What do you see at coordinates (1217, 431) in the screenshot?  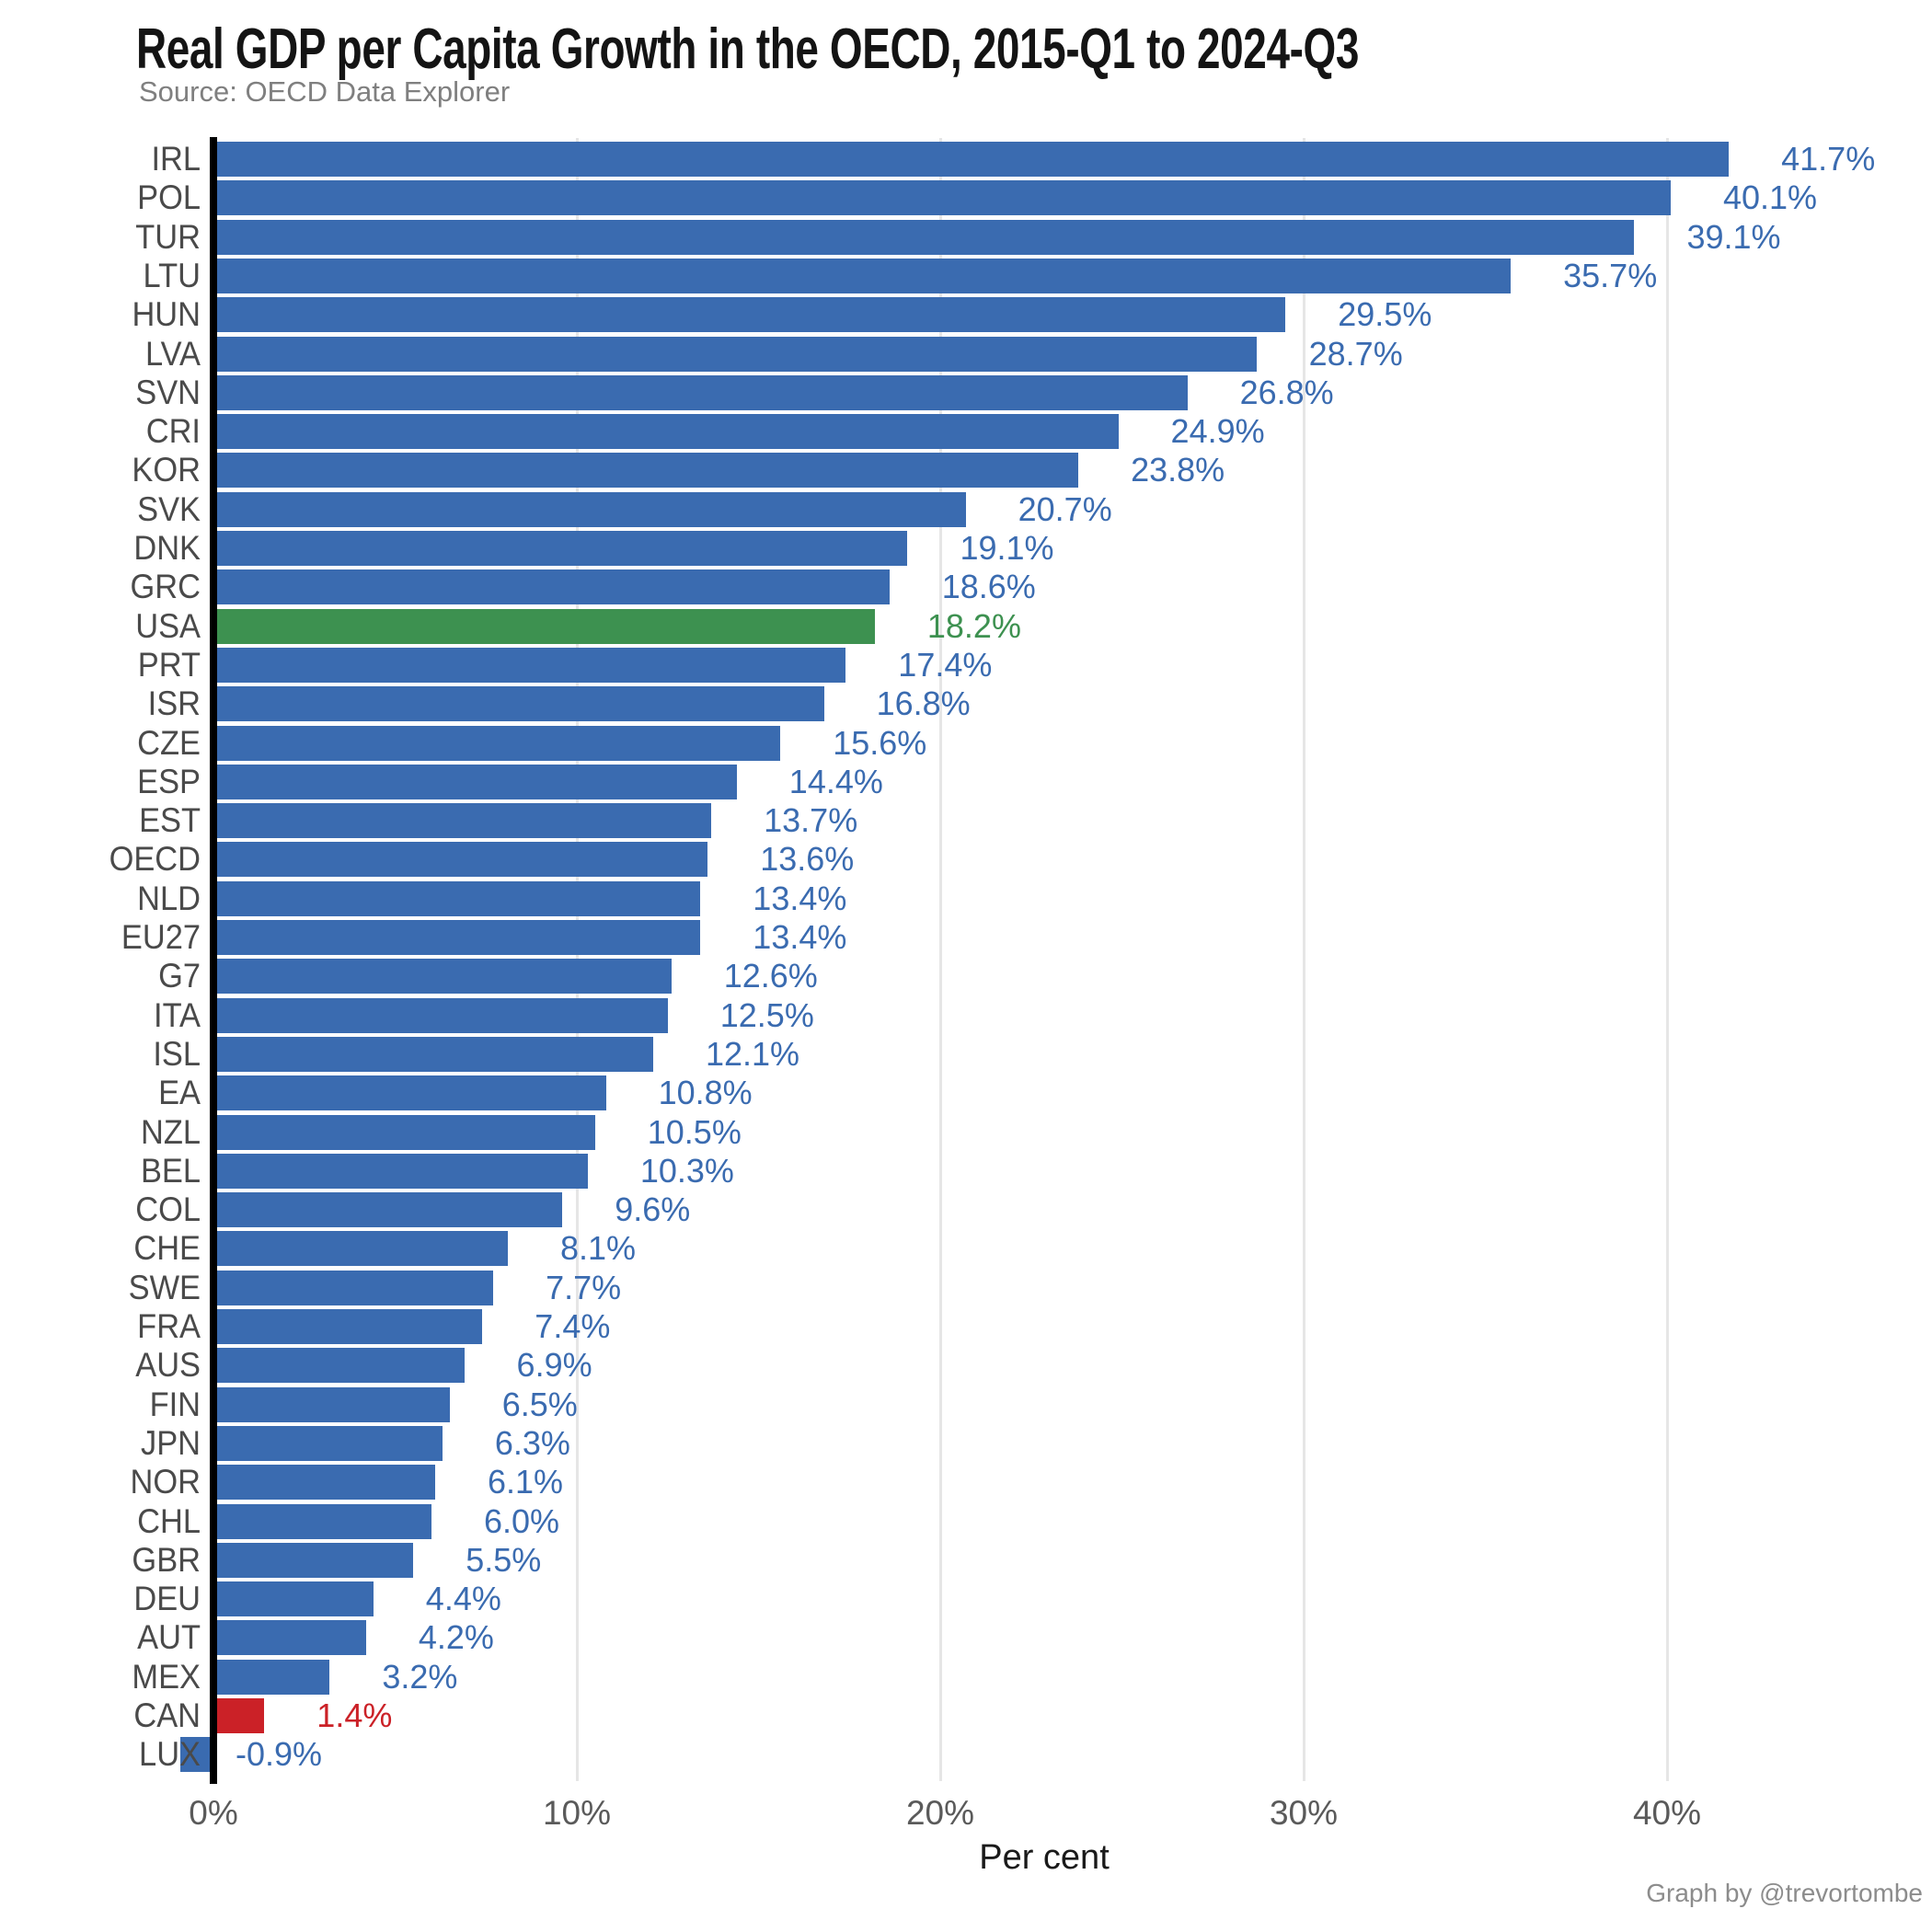 I see `value-label-CRI: 24.9%` at bounding box center [1217, 431].